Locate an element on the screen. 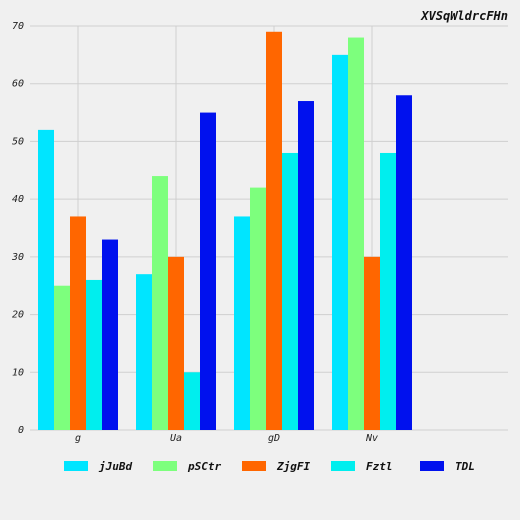 This screenshot has height=520, width=520. legend-swatch-pSCtr is located at coordinates (165, 466).